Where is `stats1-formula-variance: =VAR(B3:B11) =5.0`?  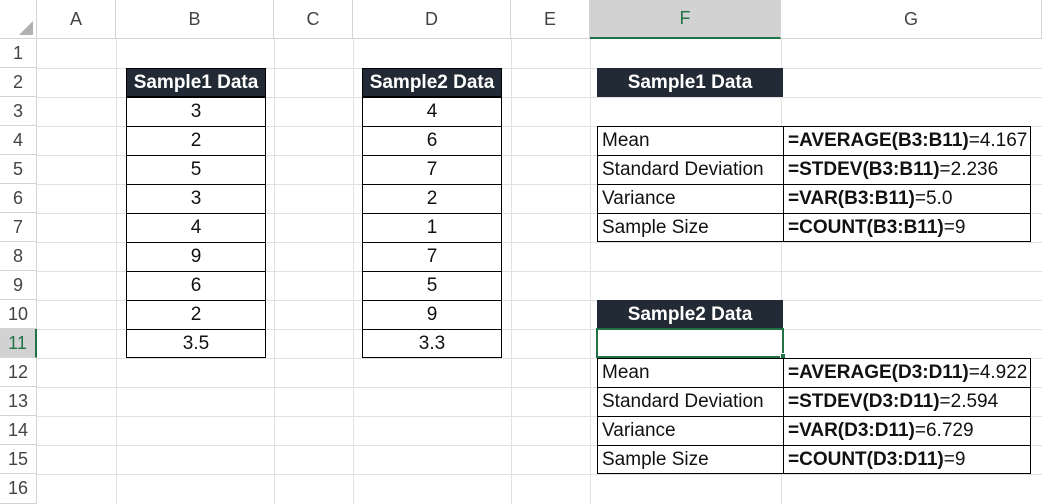 stats1-formula-variance: =VAR(B3:B11) =5.0 is located at coordinates (907, 199).